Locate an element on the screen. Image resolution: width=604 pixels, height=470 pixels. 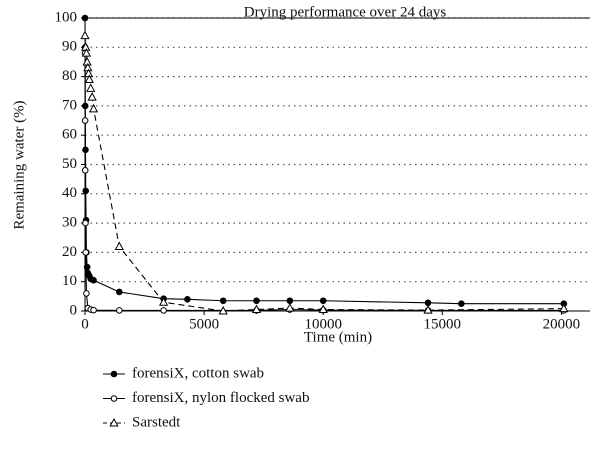
y-tick-label: 40 is located at coordinates (69, 193).